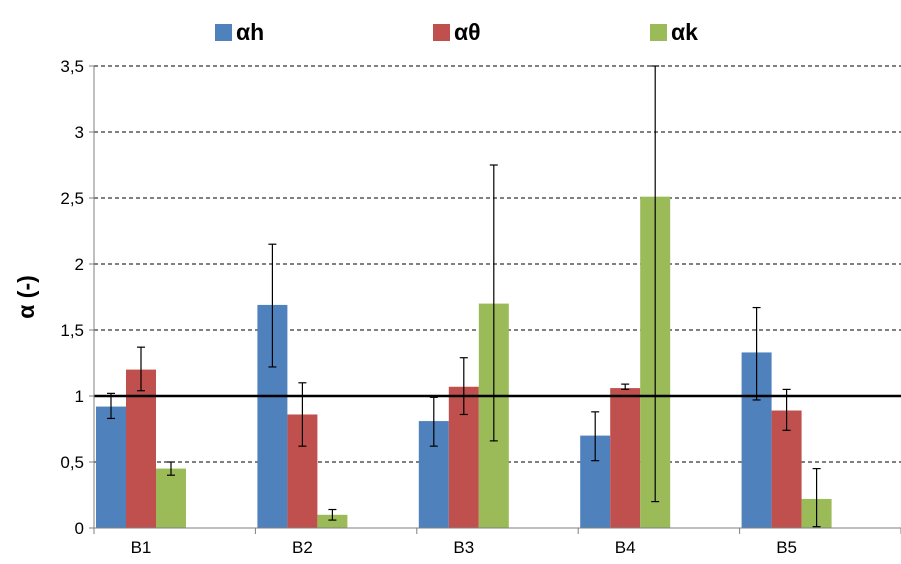  What do you see at coordinates (625, 547) in the screenshot?
I see `x-tick-label: B4` at bounding box center [625, 547].